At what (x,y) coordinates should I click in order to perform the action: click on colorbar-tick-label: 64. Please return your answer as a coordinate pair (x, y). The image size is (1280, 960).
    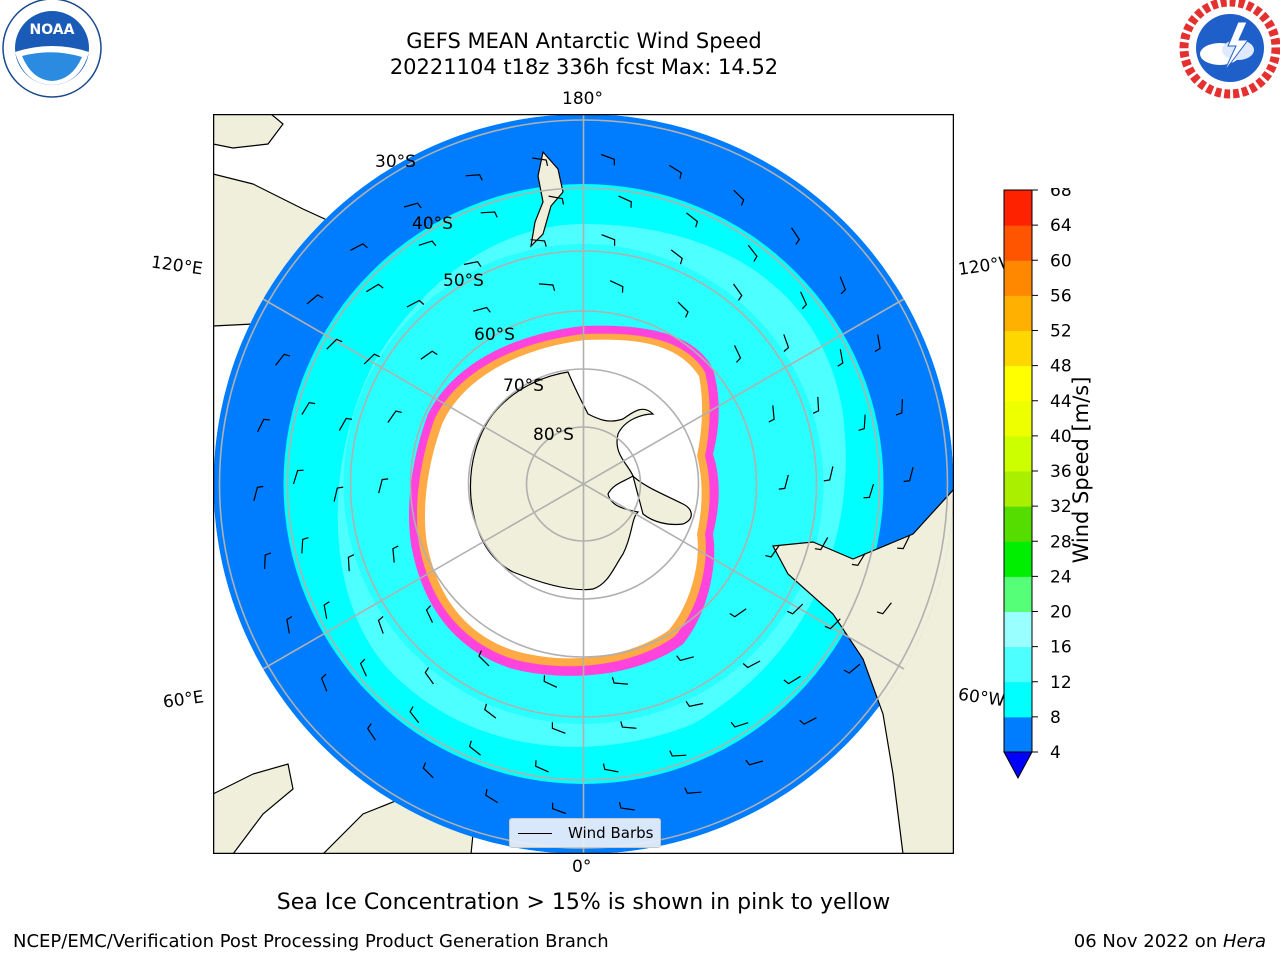
    Looking at the image, I should click on (1061, 226).